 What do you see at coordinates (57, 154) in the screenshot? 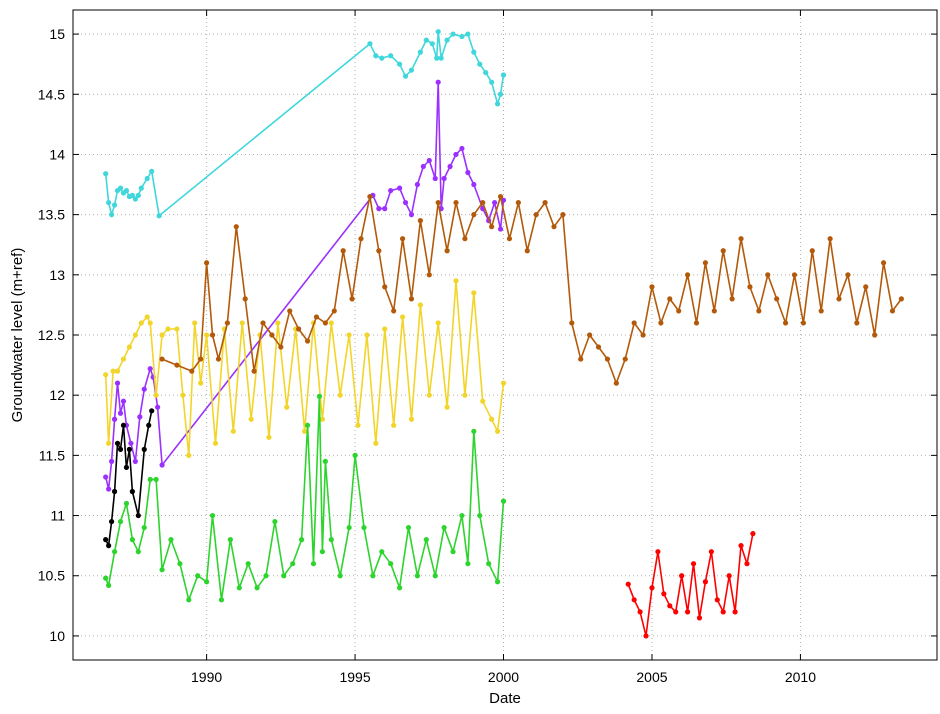
I see `y-tick-label: 14` at bounding box center [57, 154].